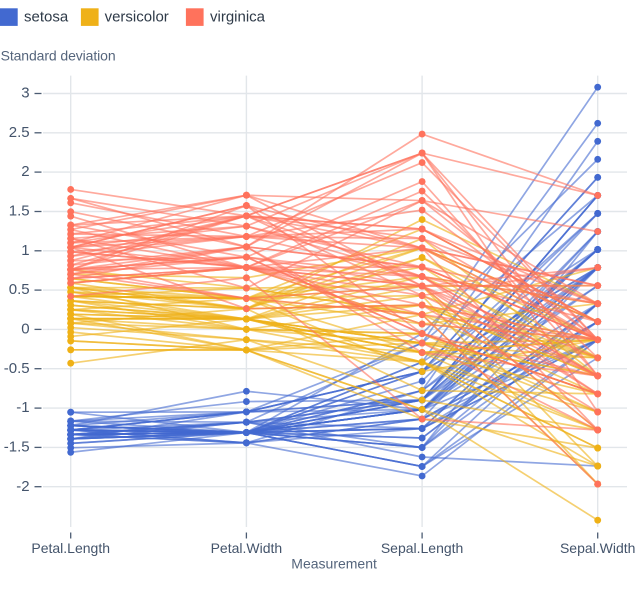 The height and width of the screenshot is (593, 640). Describe the element at coordinates (334, 564) in the screenshot. I see `svg-text: Measurement` at that location.